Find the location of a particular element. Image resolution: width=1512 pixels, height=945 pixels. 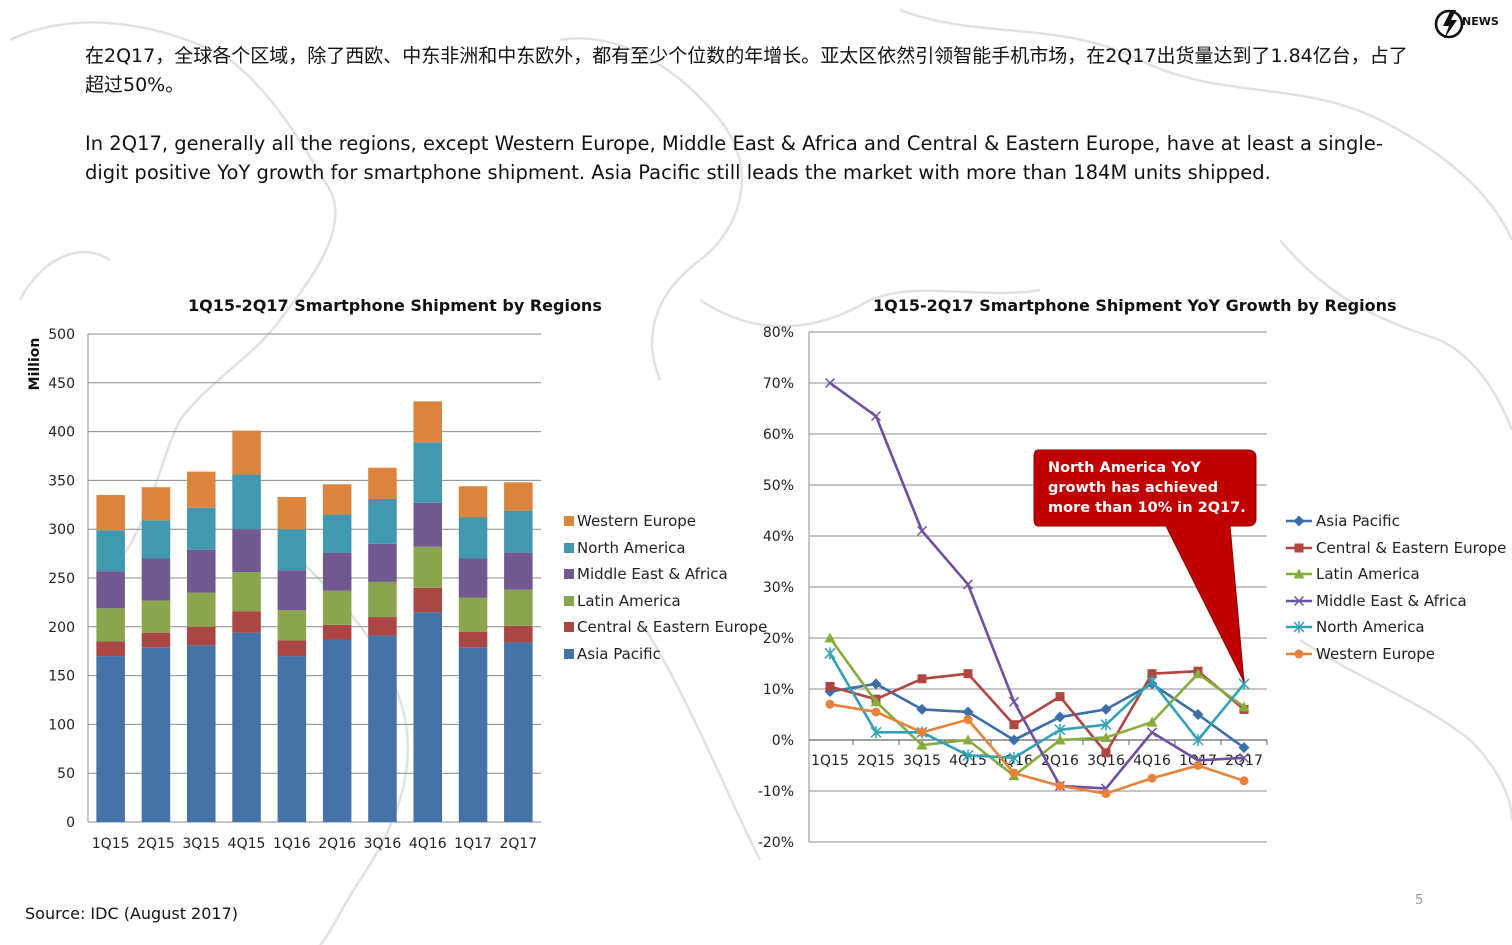

y-tick-label: 350 is located at coordinates (61, 481).